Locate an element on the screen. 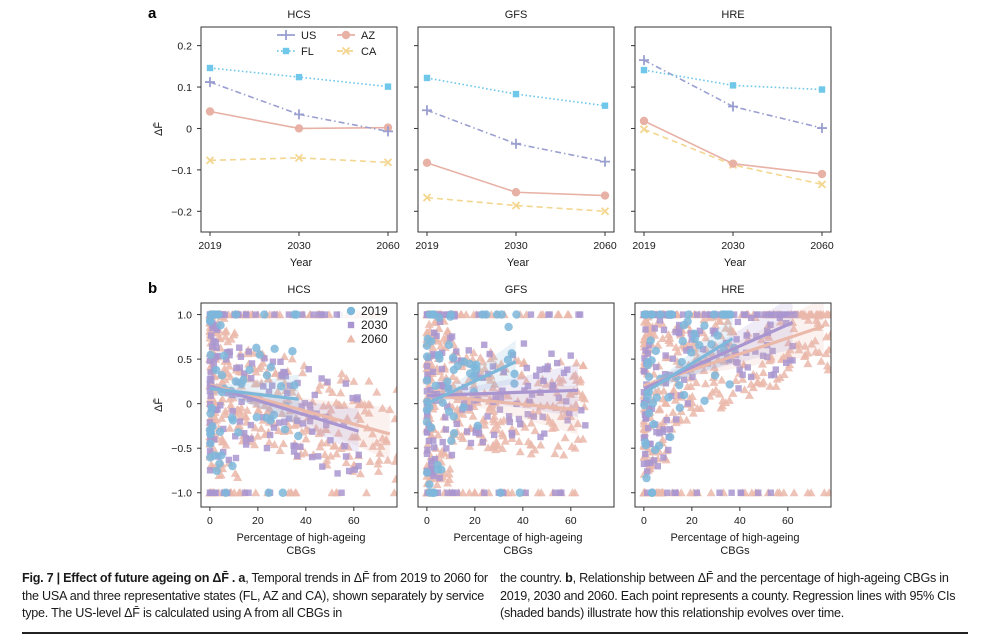 The width and height of the screenshot is (997, 638). ci-band-2019 is located at coordinates (471, 374).